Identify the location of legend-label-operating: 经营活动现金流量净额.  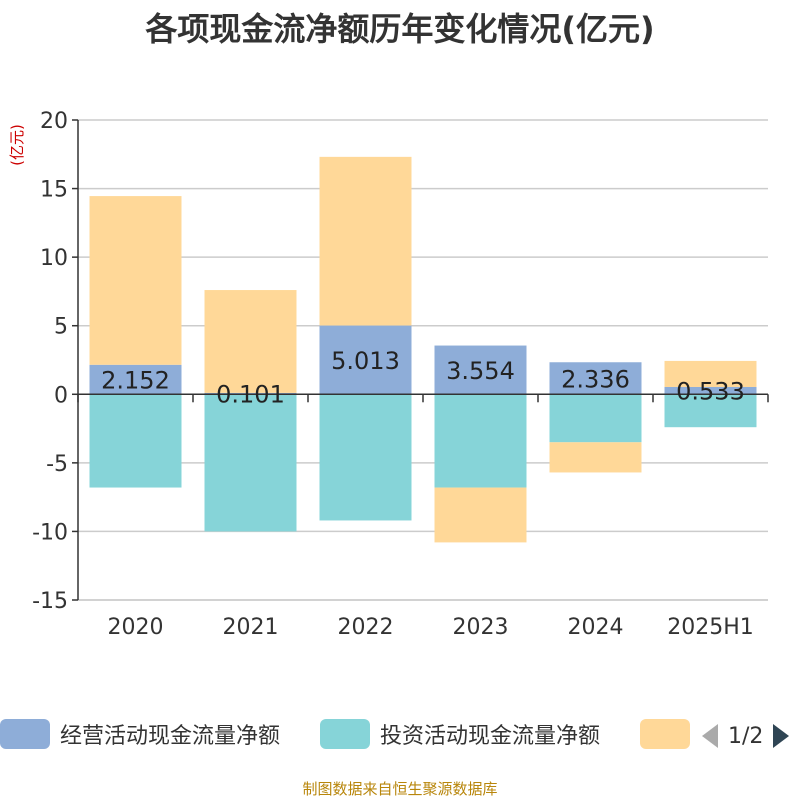
(170, 736).